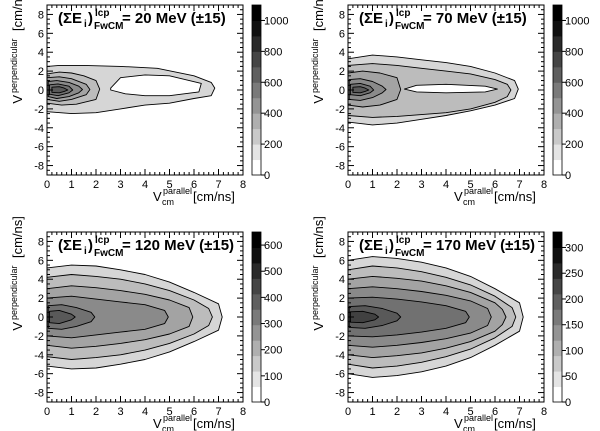 The height and width of the screenshot is (431, 600). What do you see at coordinates (340, 337) in the screenshot?
I see `y-tick-label: -2` at bounding box center [340, 337].